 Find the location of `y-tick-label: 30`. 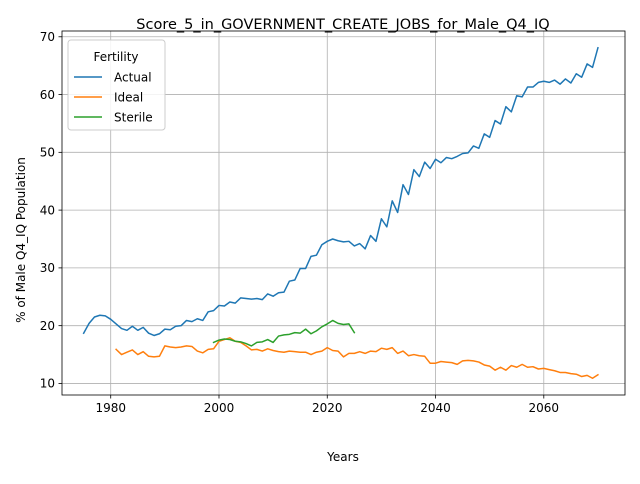

y-tick-label: 30 is located at coordinates (47, 268).